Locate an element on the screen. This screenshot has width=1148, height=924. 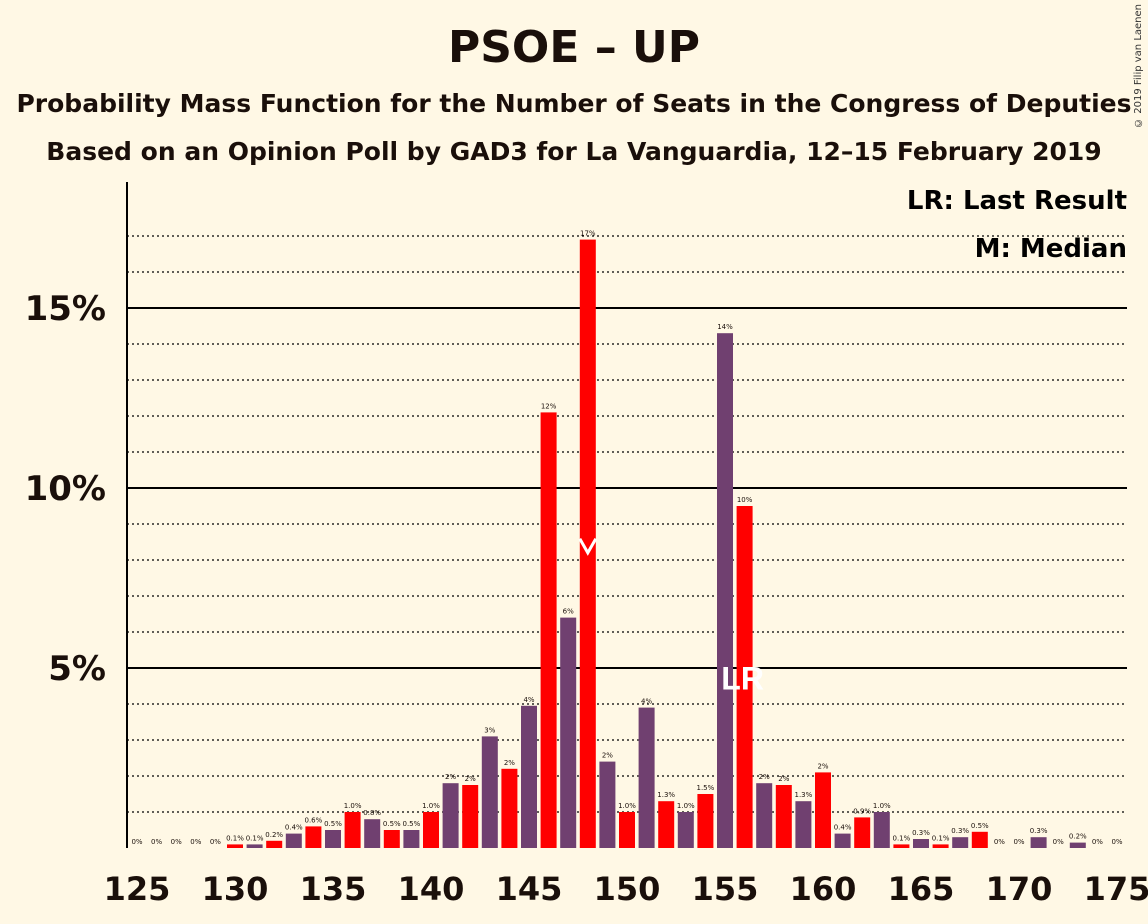
y-tick-label: 10% is located at coordinates (65, 489).